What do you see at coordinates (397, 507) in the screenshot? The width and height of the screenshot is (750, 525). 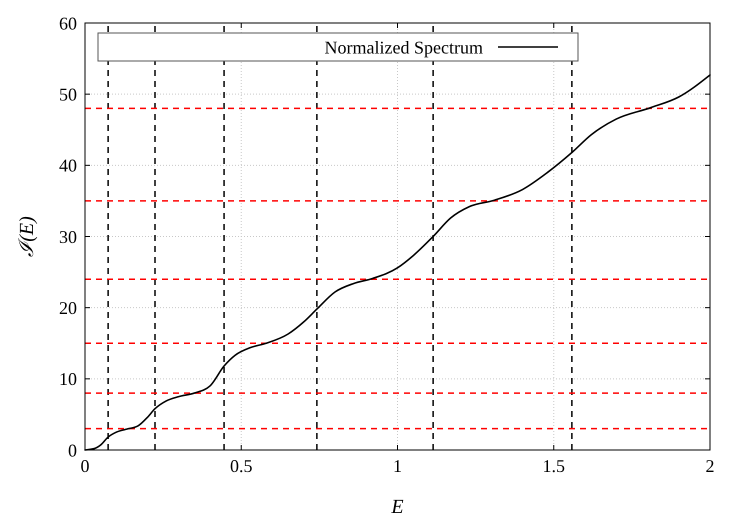 I see `x-axis-title: E` at bounding box center [397, 507].